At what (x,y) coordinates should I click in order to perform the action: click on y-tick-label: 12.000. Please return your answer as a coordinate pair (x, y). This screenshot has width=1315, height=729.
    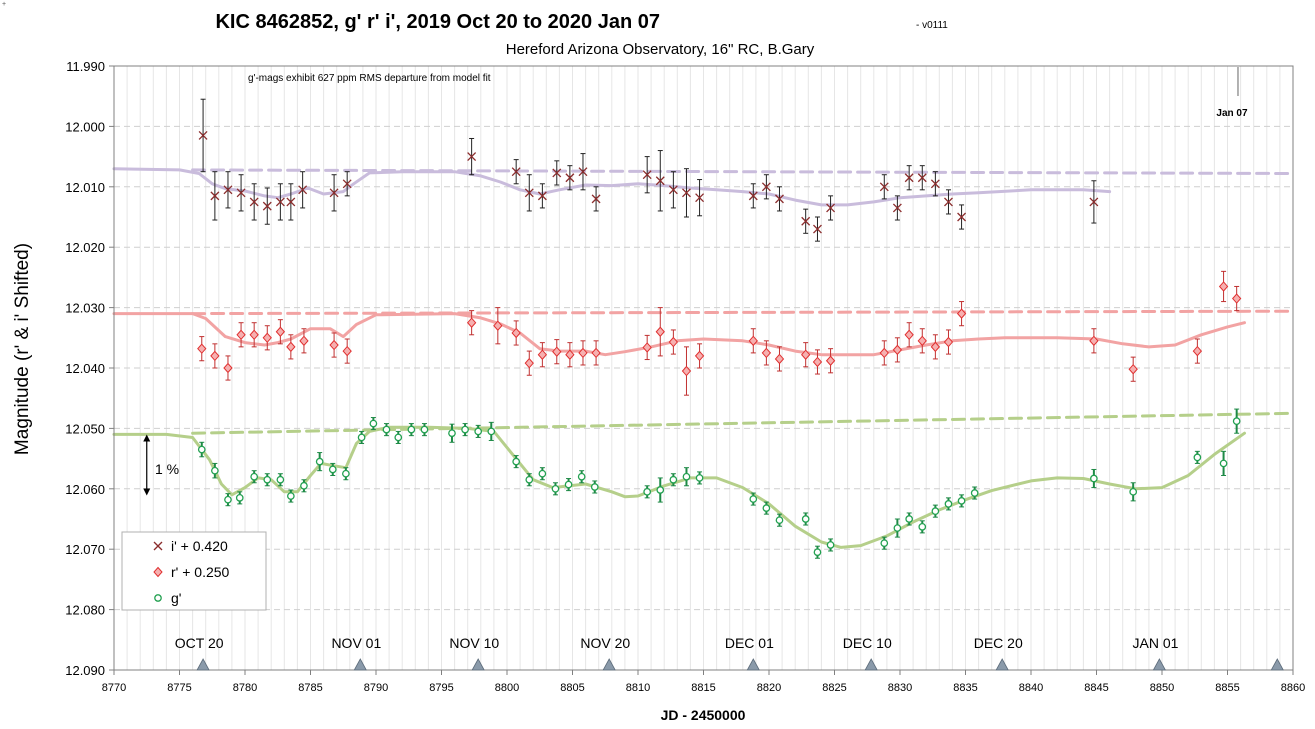
    Looking at the image, I should click on (85, 126).